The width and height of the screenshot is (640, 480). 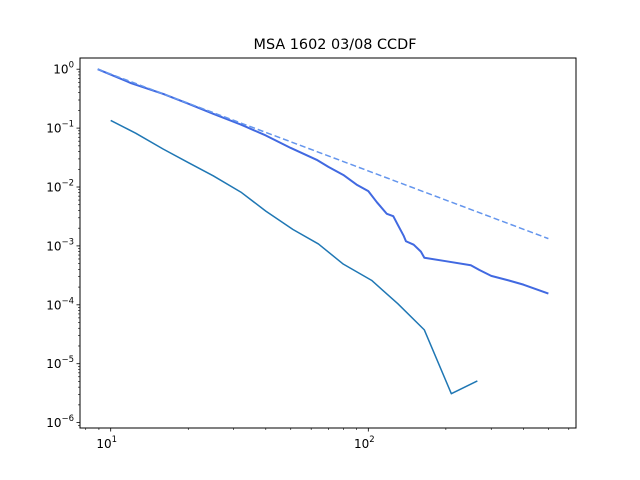 I want to click on y-tick-label: 10⁻⁴, so click(x=60, y=304).